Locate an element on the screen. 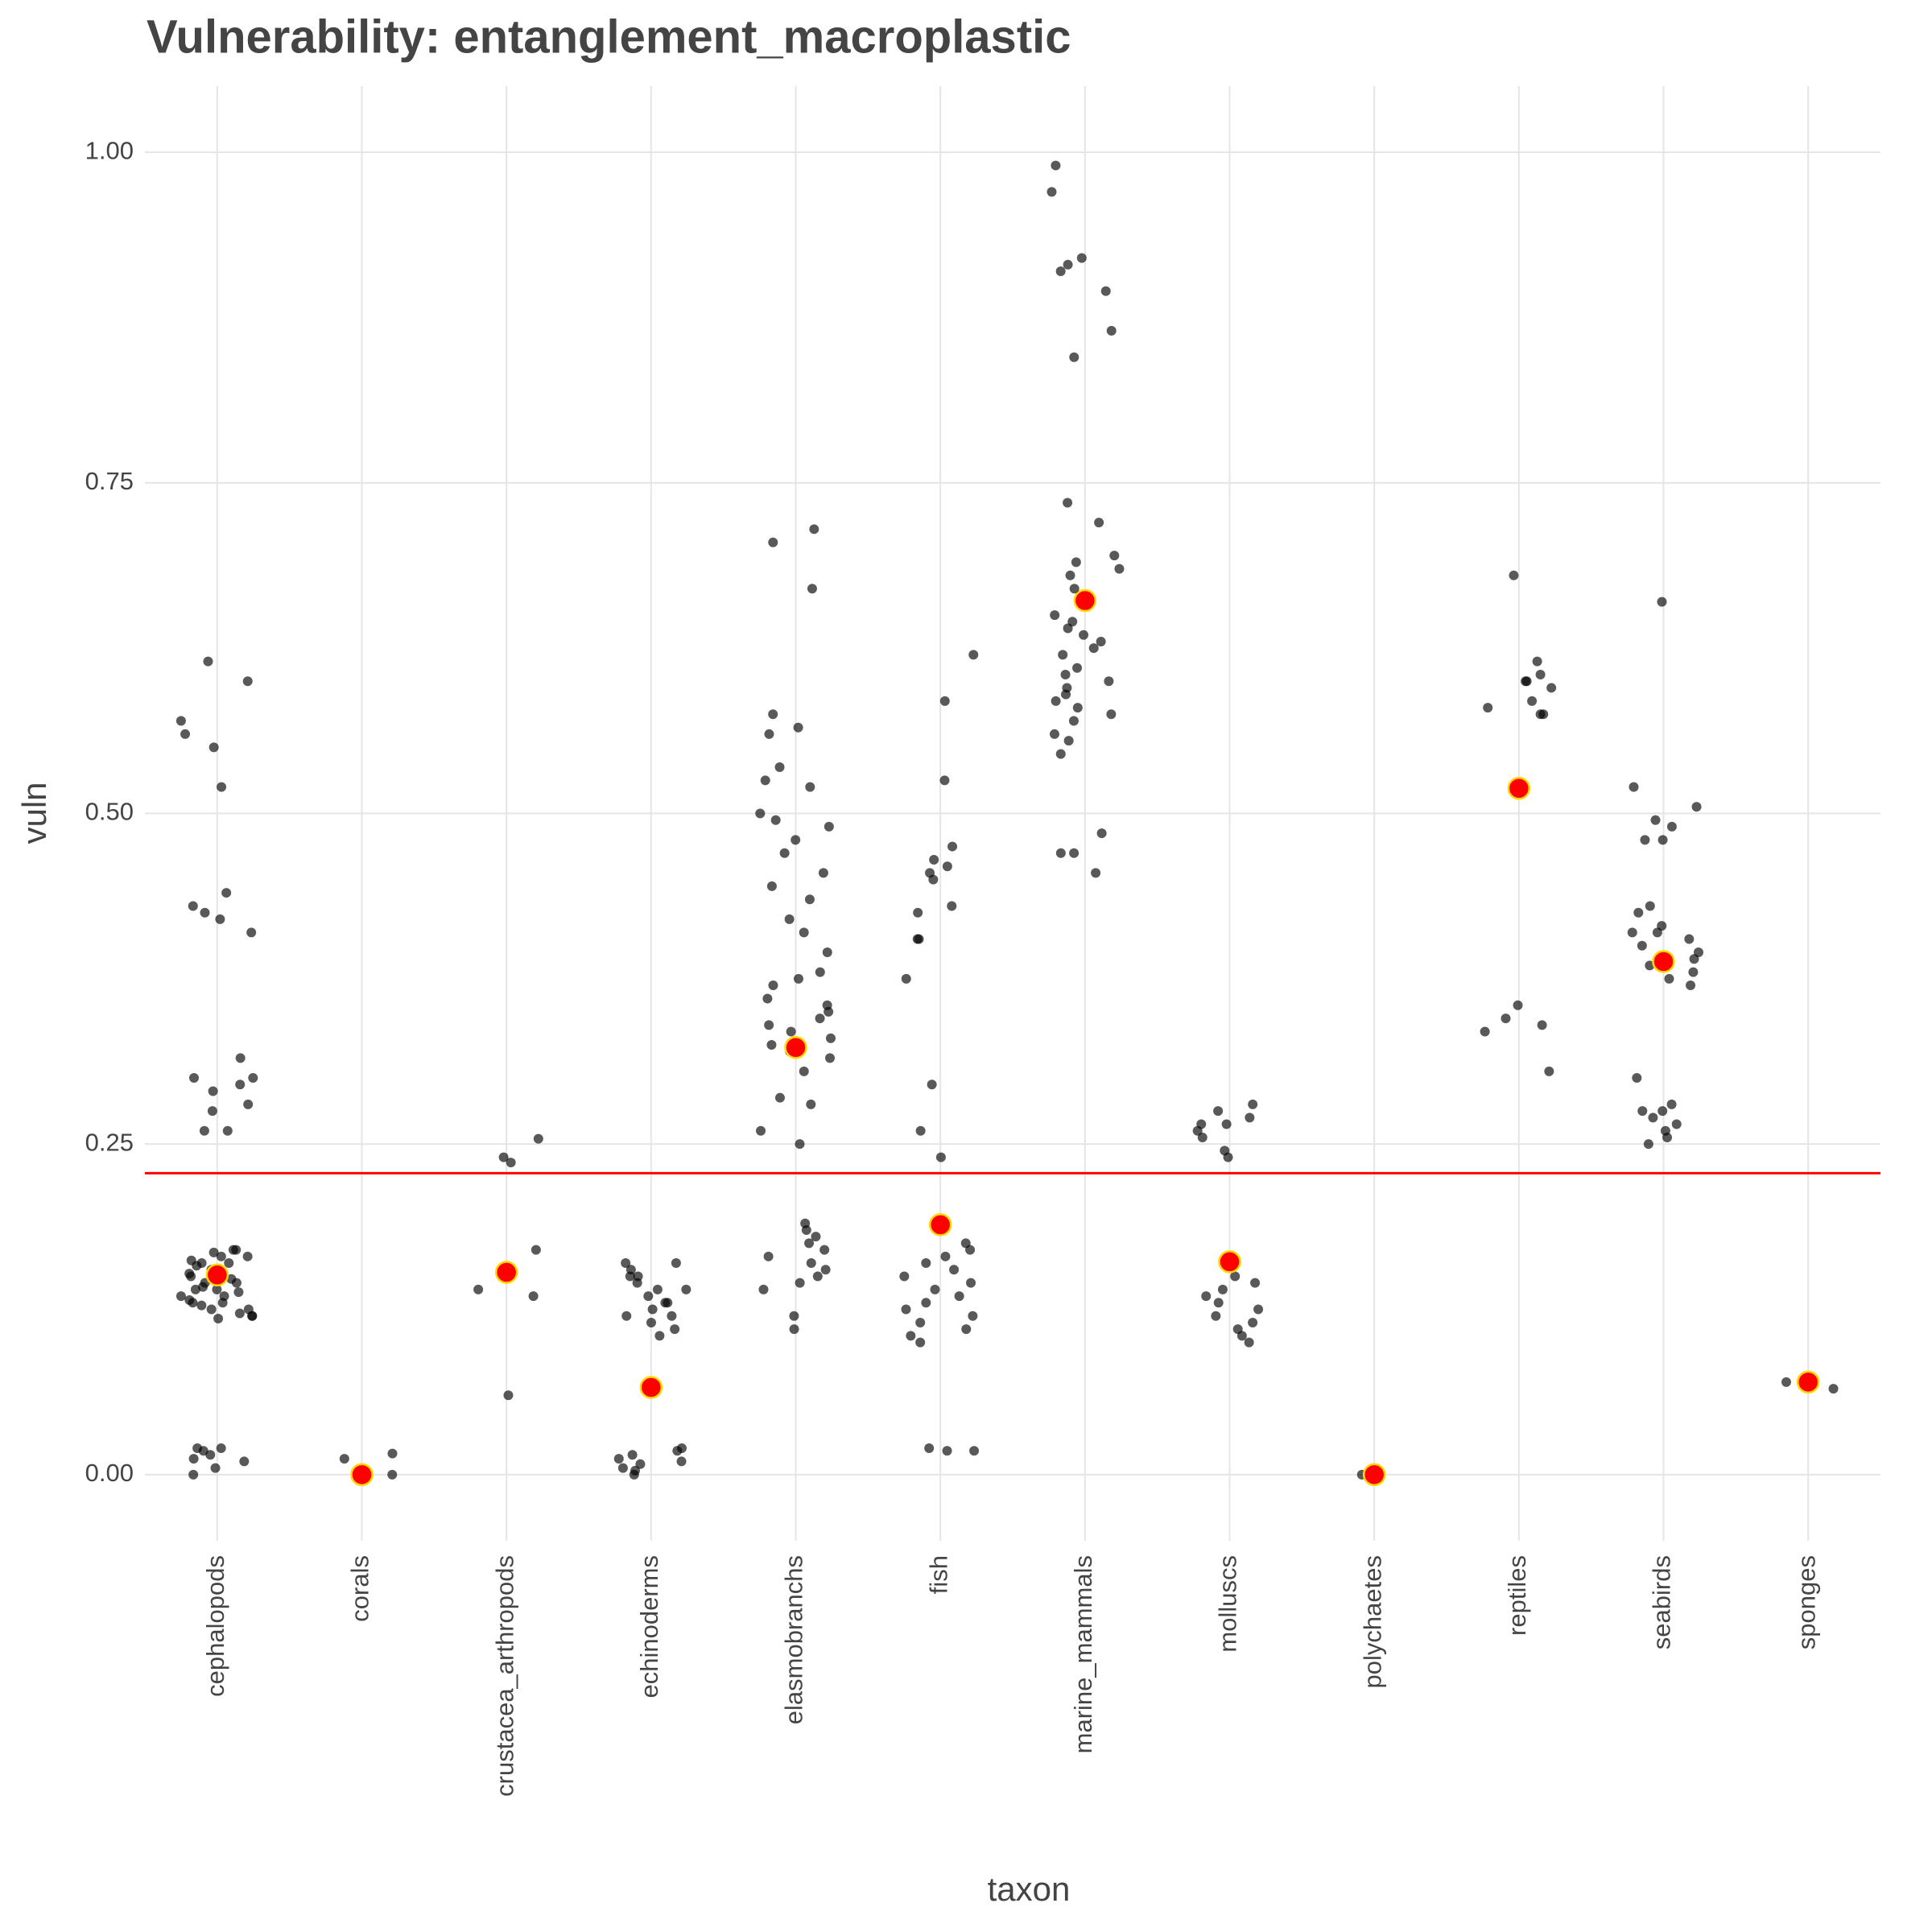 This screenshot has width=1932, height=1932. x-tick-label: corals is located at coordinates (360, 1588).